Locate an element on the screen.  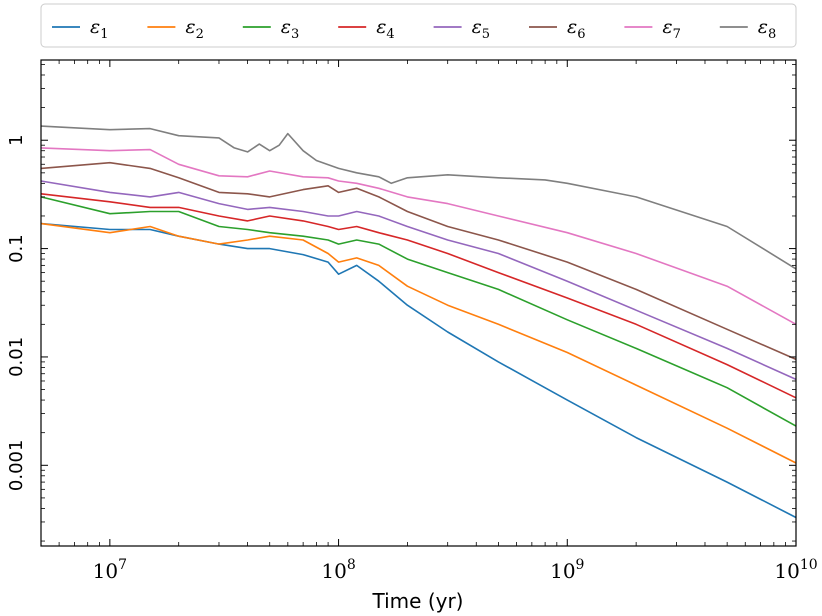
x-tick-label: 10¹⁰ is located at coordinates (795, 570).